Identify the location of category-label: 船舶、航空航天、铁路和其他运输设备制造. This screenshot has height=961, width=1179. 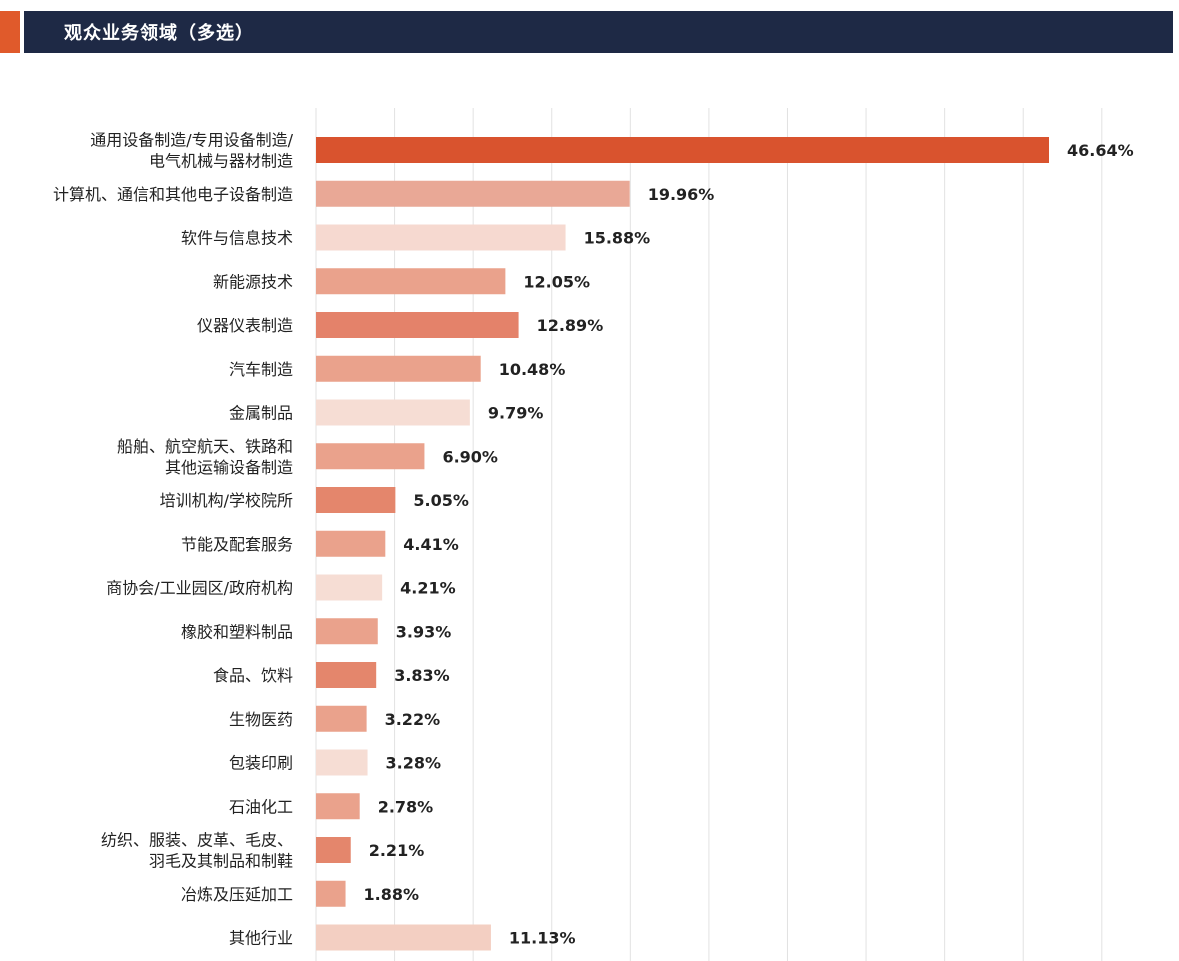
(205, 457).